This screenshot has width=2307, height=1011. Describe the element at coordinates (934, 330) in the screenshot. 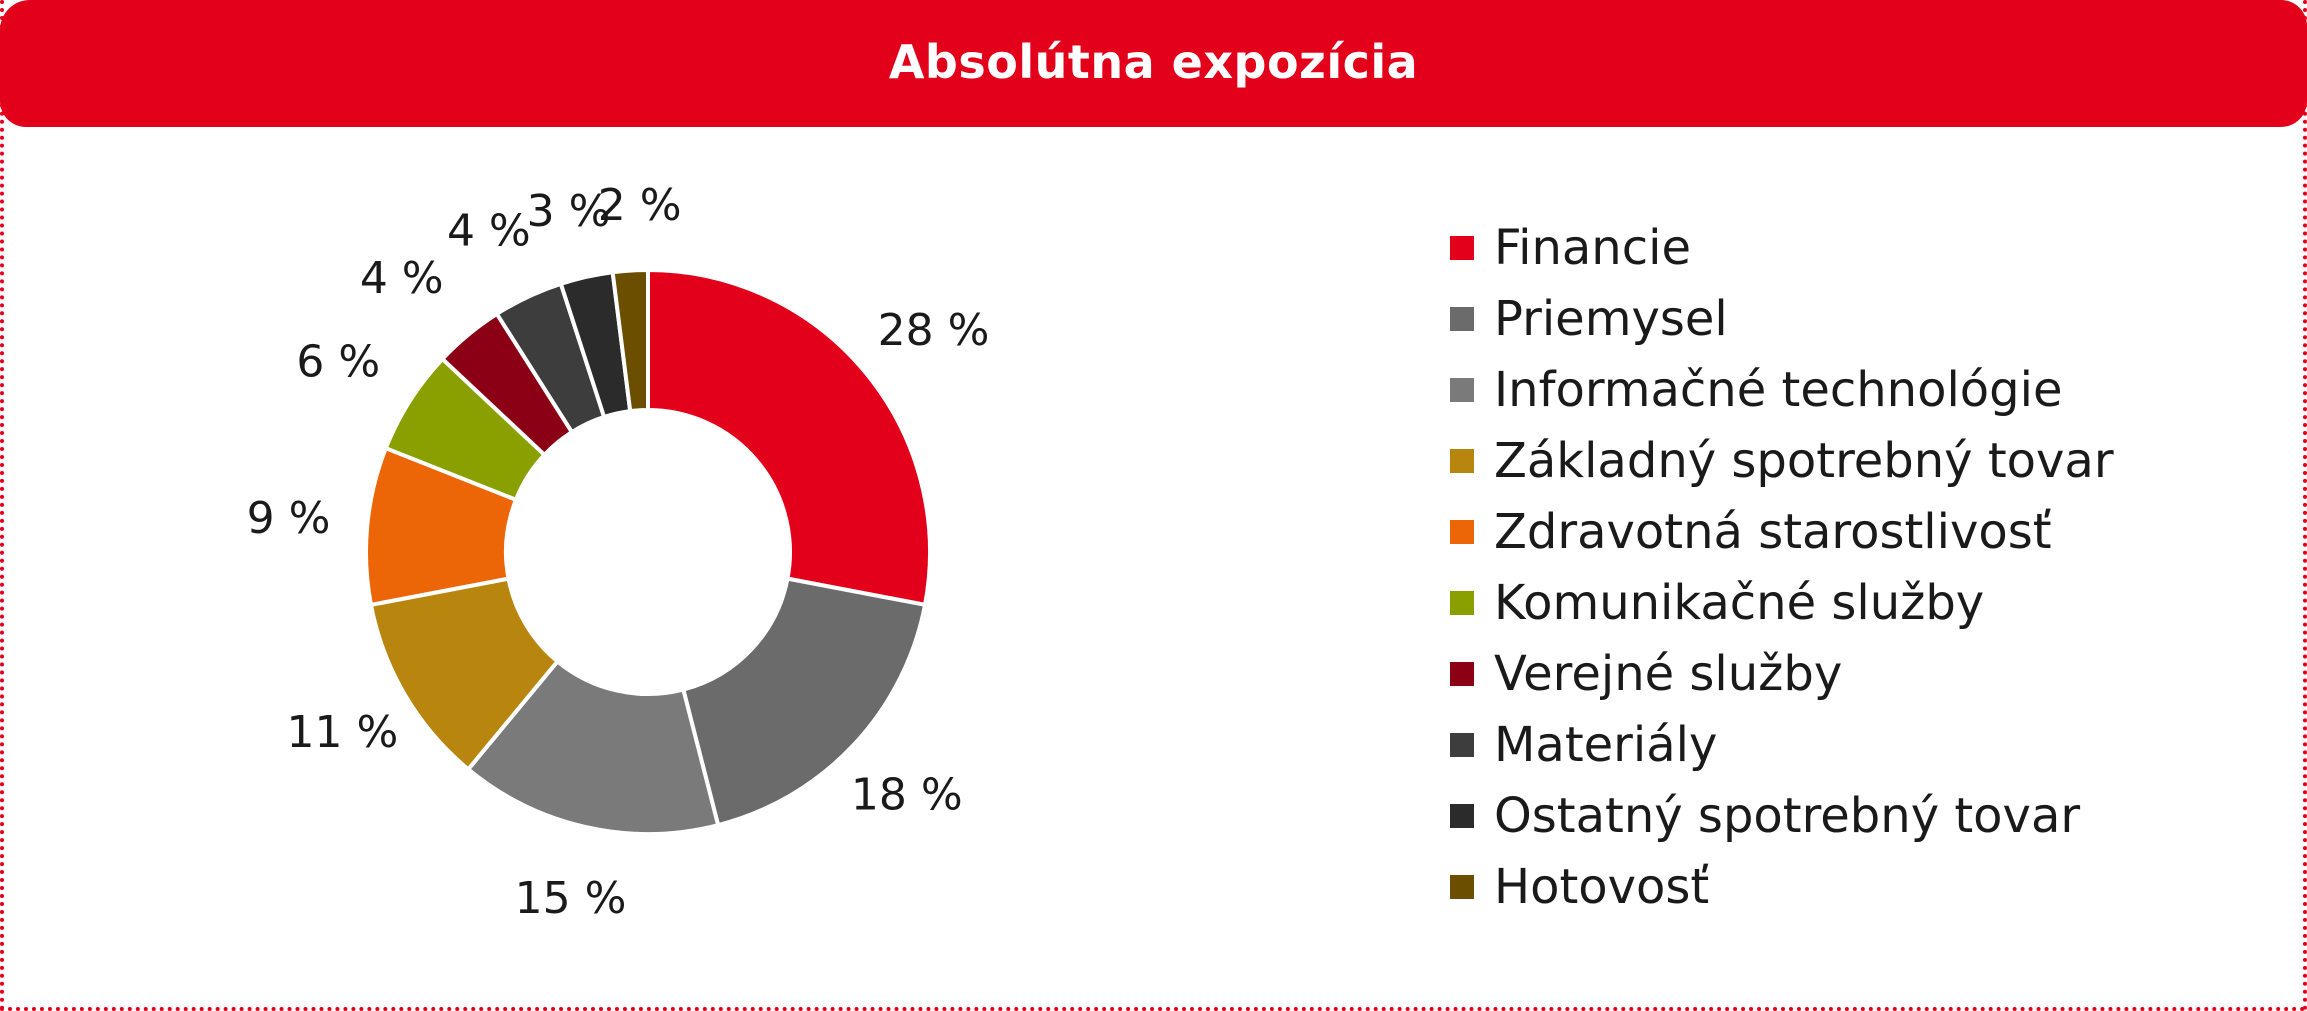

I see `slice-label-1: 28 %` at that location.